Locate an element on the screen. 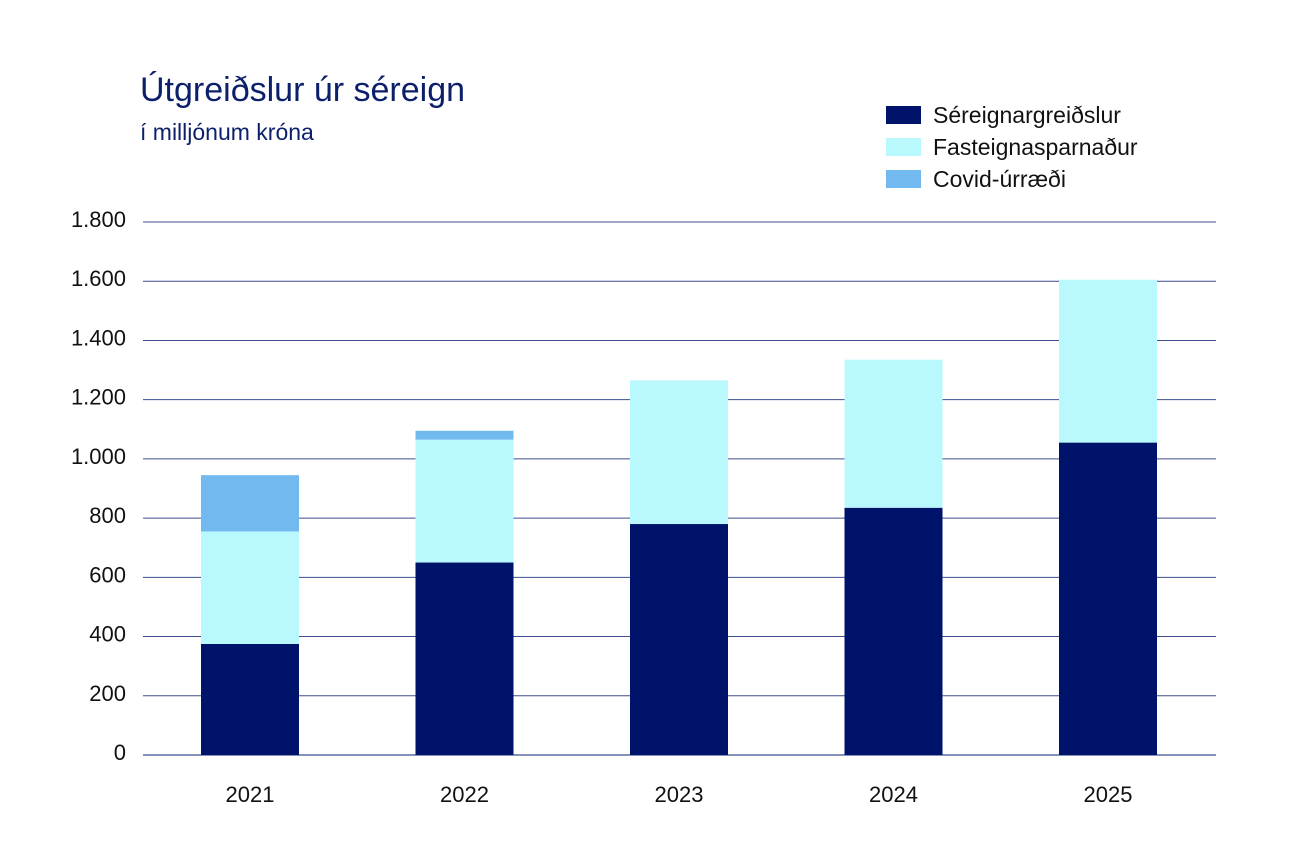 This screenshot has width=1309, height=865. x-tick-label: 2025 is located at coordinates (1108, 794).